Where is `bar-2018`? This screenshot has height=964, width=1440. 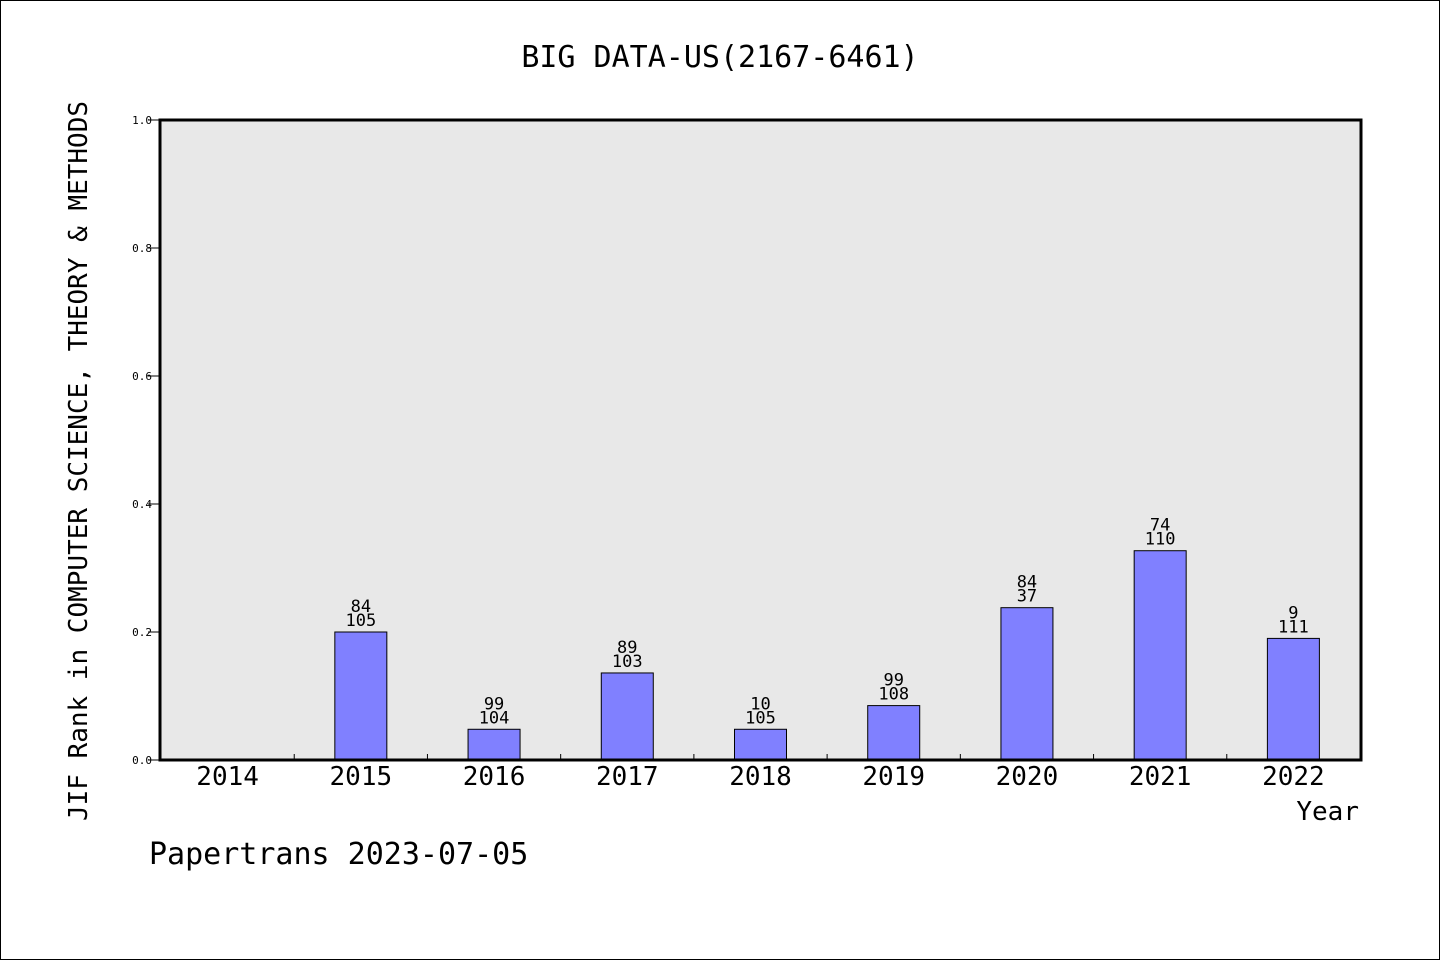
bar-2018 is located at coordinates (760, 744).